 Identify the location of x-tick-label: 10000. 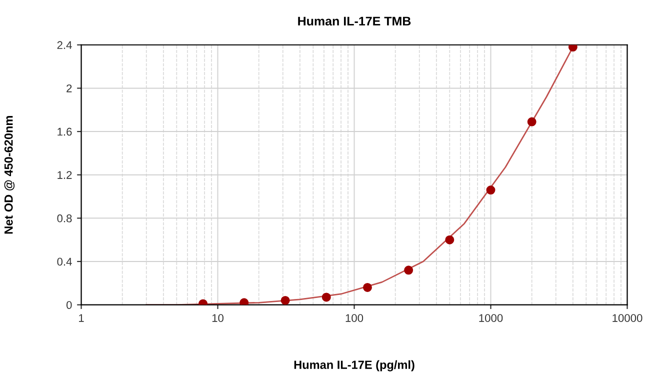
(627, 318).